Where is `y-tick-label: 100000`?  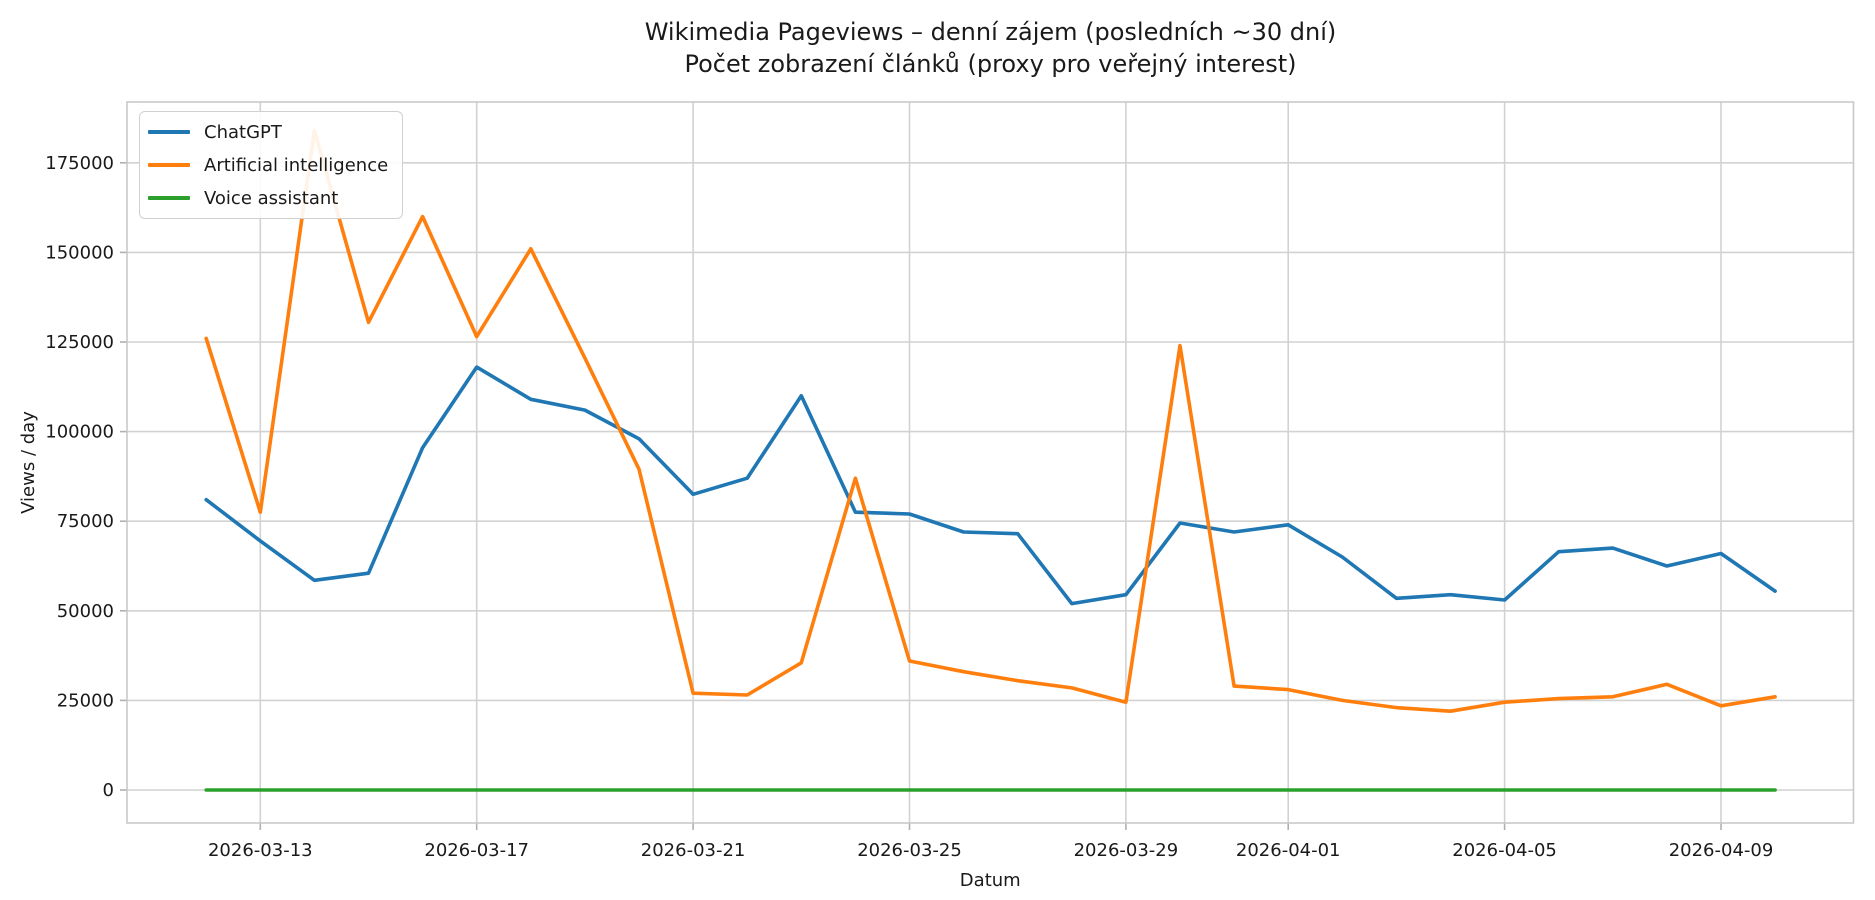 y-tick-label: 100000 is located at coordinates (79, 432).